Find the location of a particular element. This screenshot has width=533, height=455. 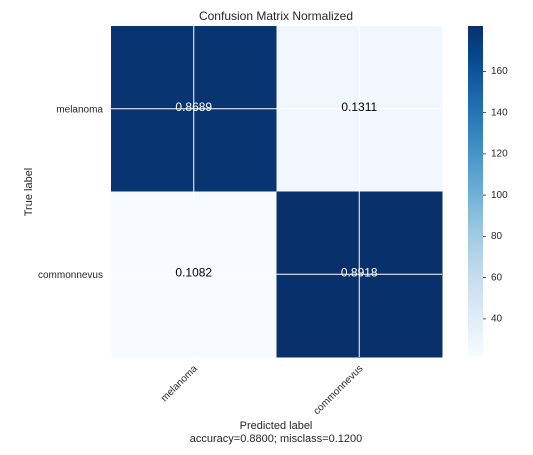

colorbar is located at coordinates (475, 191).